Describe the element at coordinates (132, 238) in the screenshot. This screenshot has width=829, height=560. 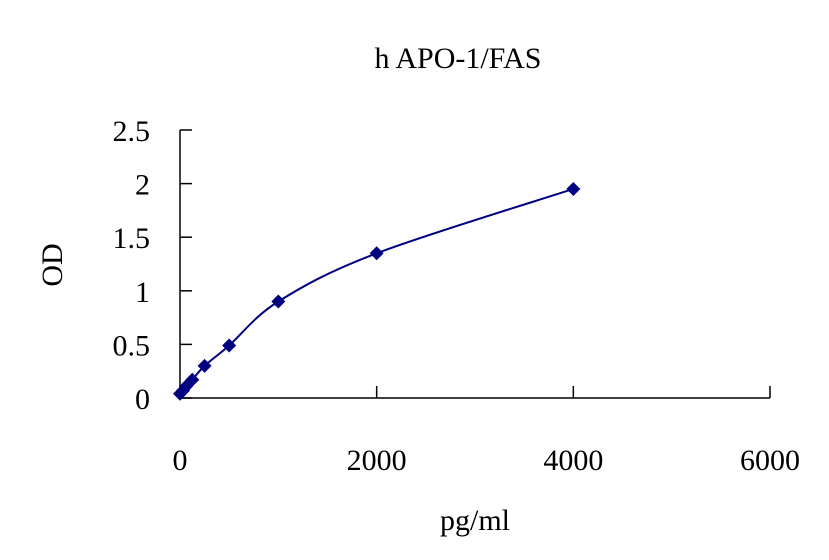
I see `y-tick-label: 1.5` at that location.